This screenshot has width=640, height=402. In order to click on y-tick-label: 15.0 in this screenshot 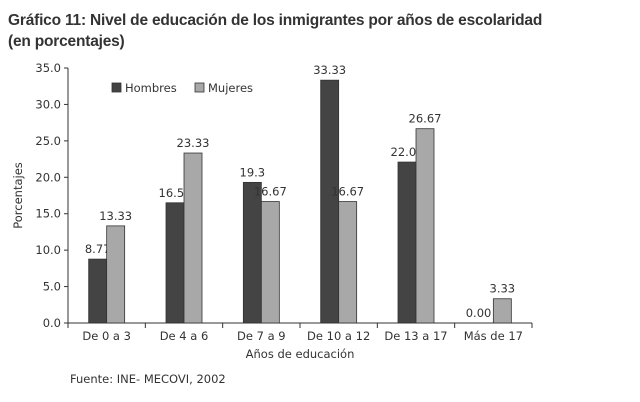, I will do `click(48, 214)`.